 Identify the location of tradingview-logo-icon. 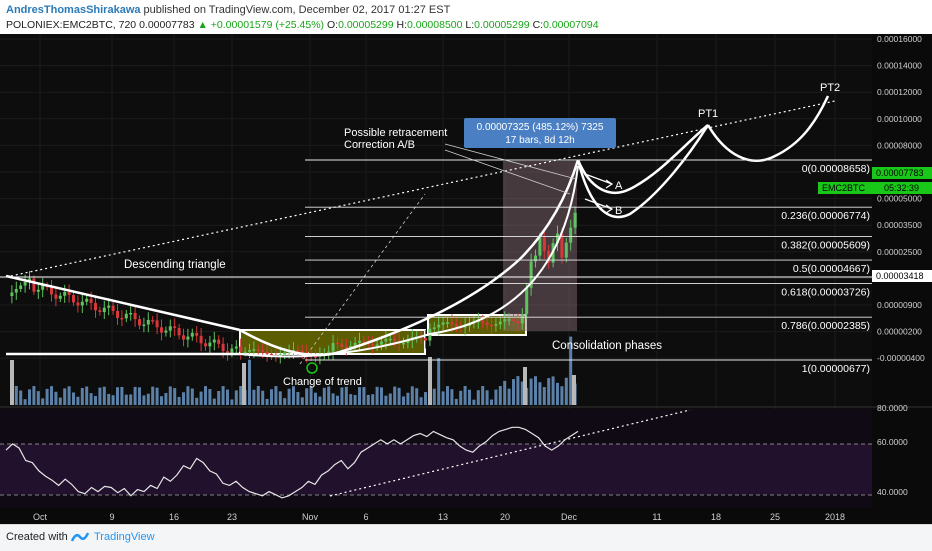
(80, 537).